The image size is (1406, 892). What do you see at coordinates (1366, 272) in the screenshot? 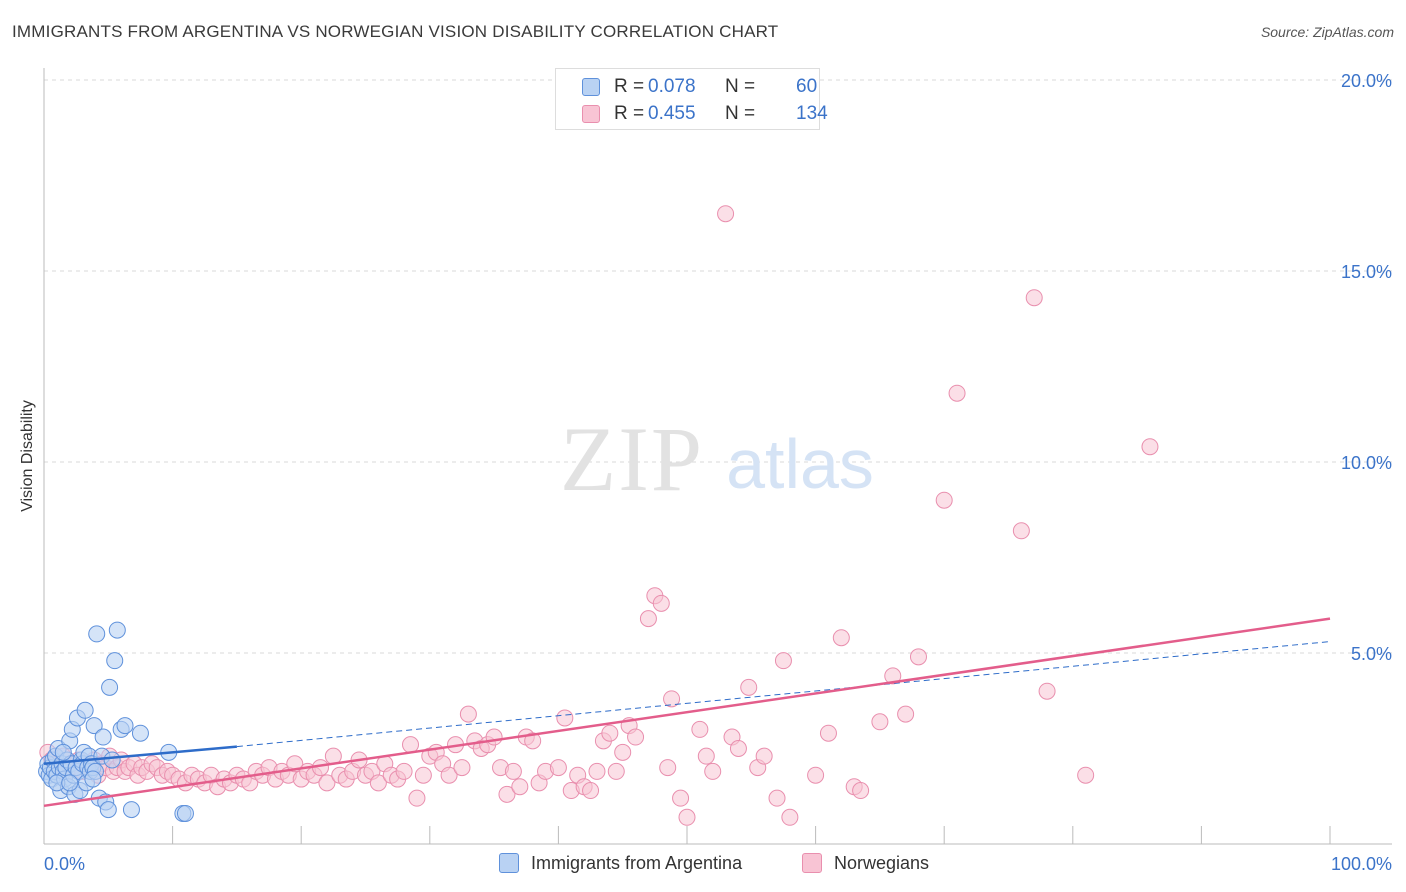
I see `y-tick-label: 15.0%` at bounding box center [1366, 272].